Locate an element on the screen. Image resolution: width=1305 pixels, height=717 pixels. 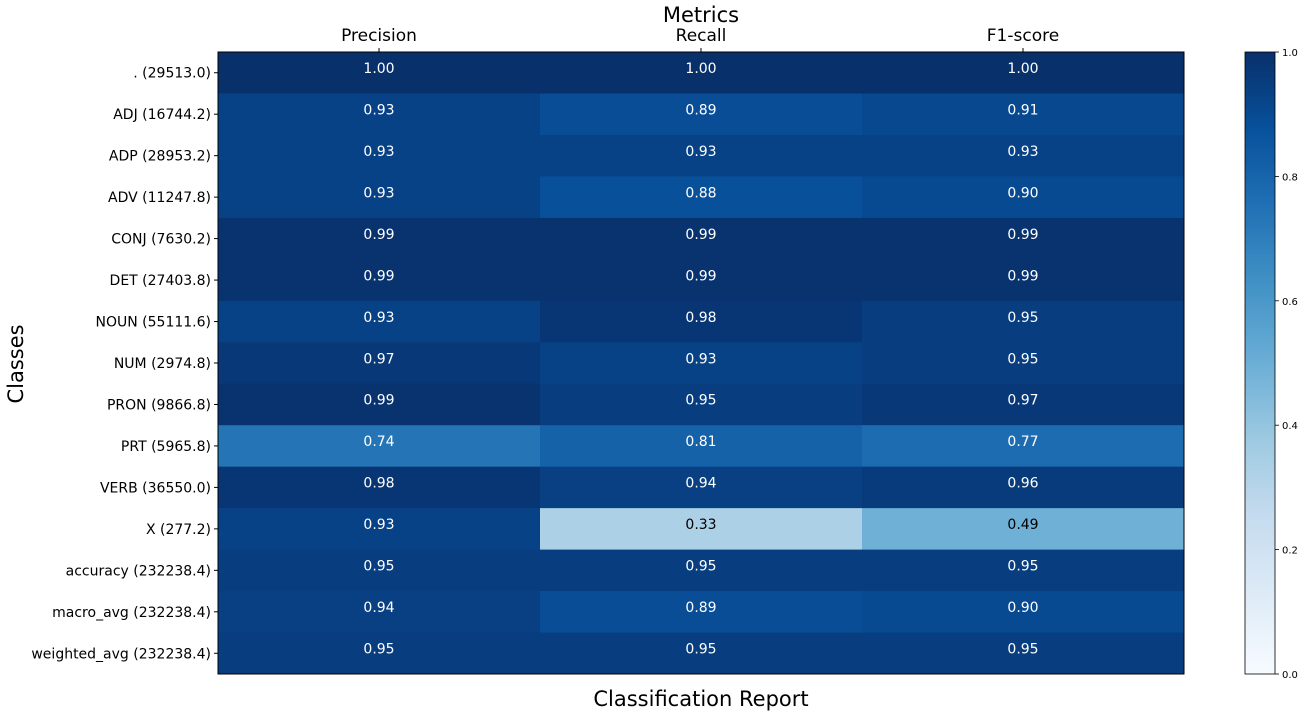
x-tick-label: Precision is located at coordinates (379, 36).